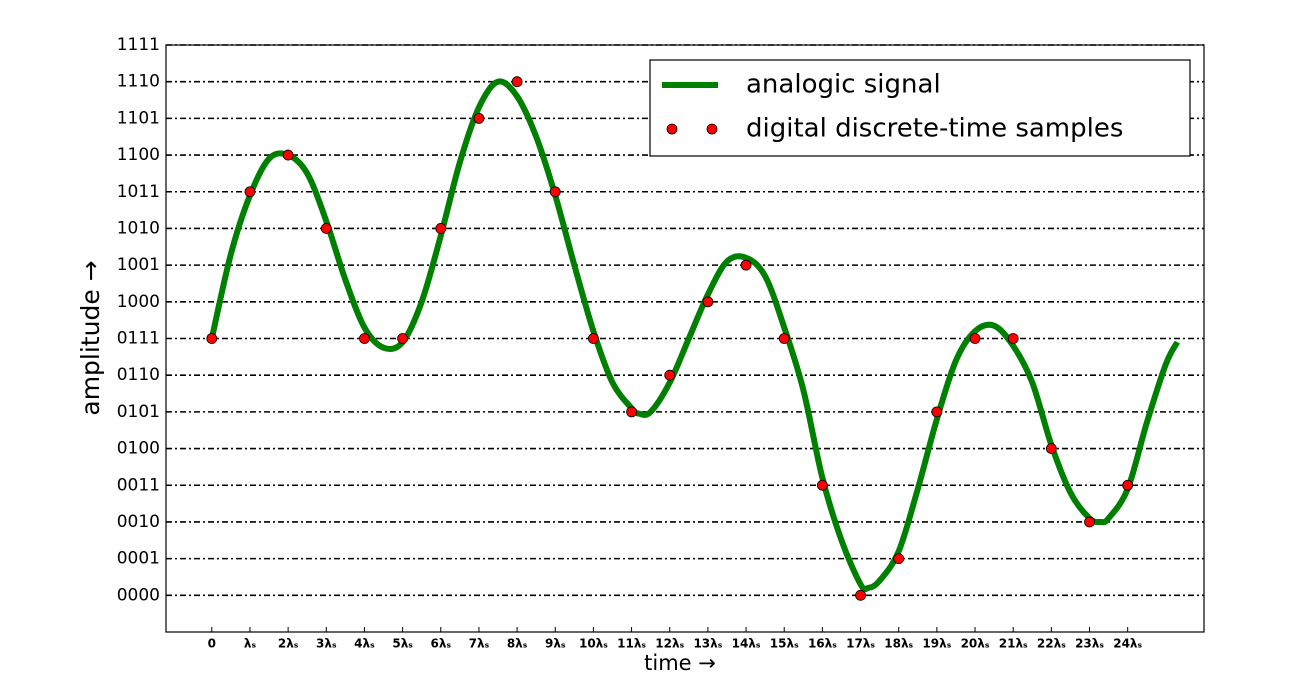 This screenshot has width=1300, height=674. I want to click on legend-box, so click(920, 108).